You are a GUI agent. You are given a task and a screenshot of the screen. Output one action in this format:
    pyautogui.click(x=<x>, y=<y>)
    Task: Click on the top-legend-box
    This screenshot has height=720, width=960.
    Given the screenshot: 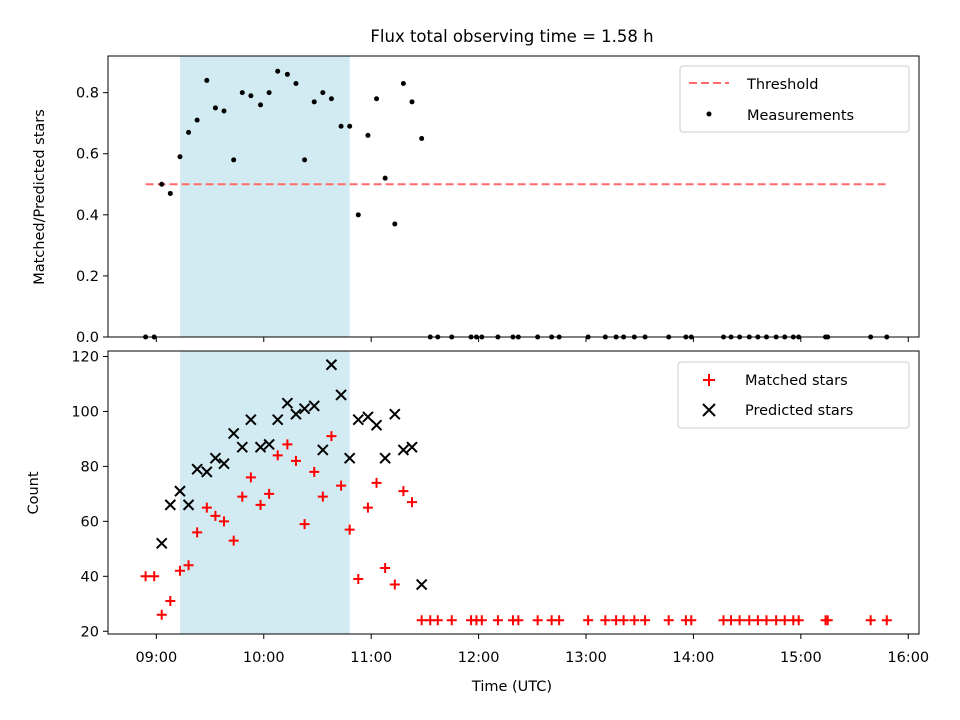 What is the action you would take?
    pyautogui.click(x=794, y=99)
    